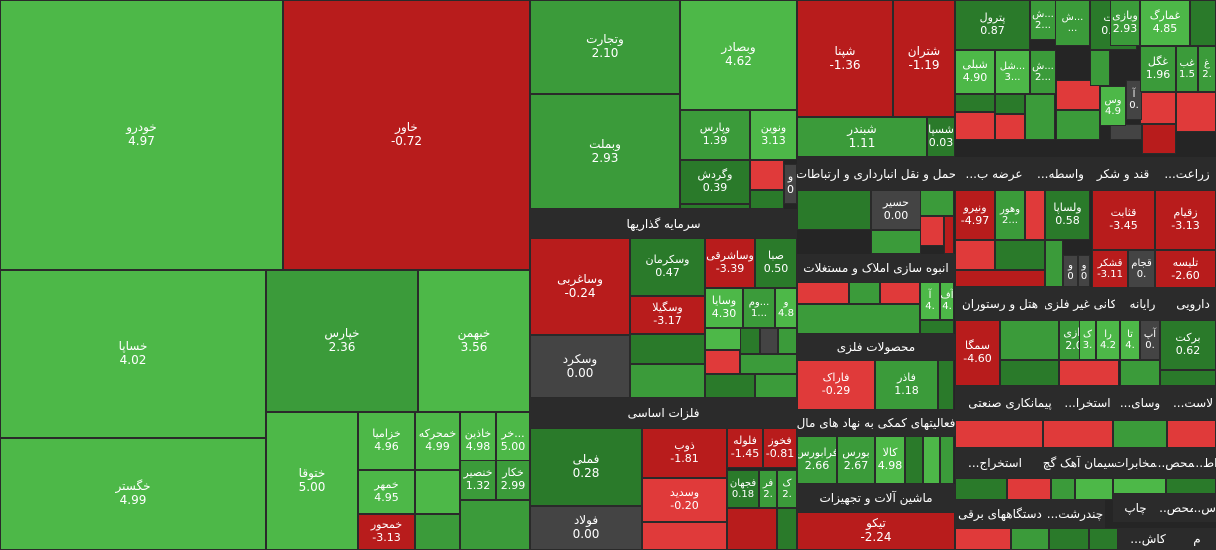  I want to click on stock-tile: را 4.2, so click(1108, 340).